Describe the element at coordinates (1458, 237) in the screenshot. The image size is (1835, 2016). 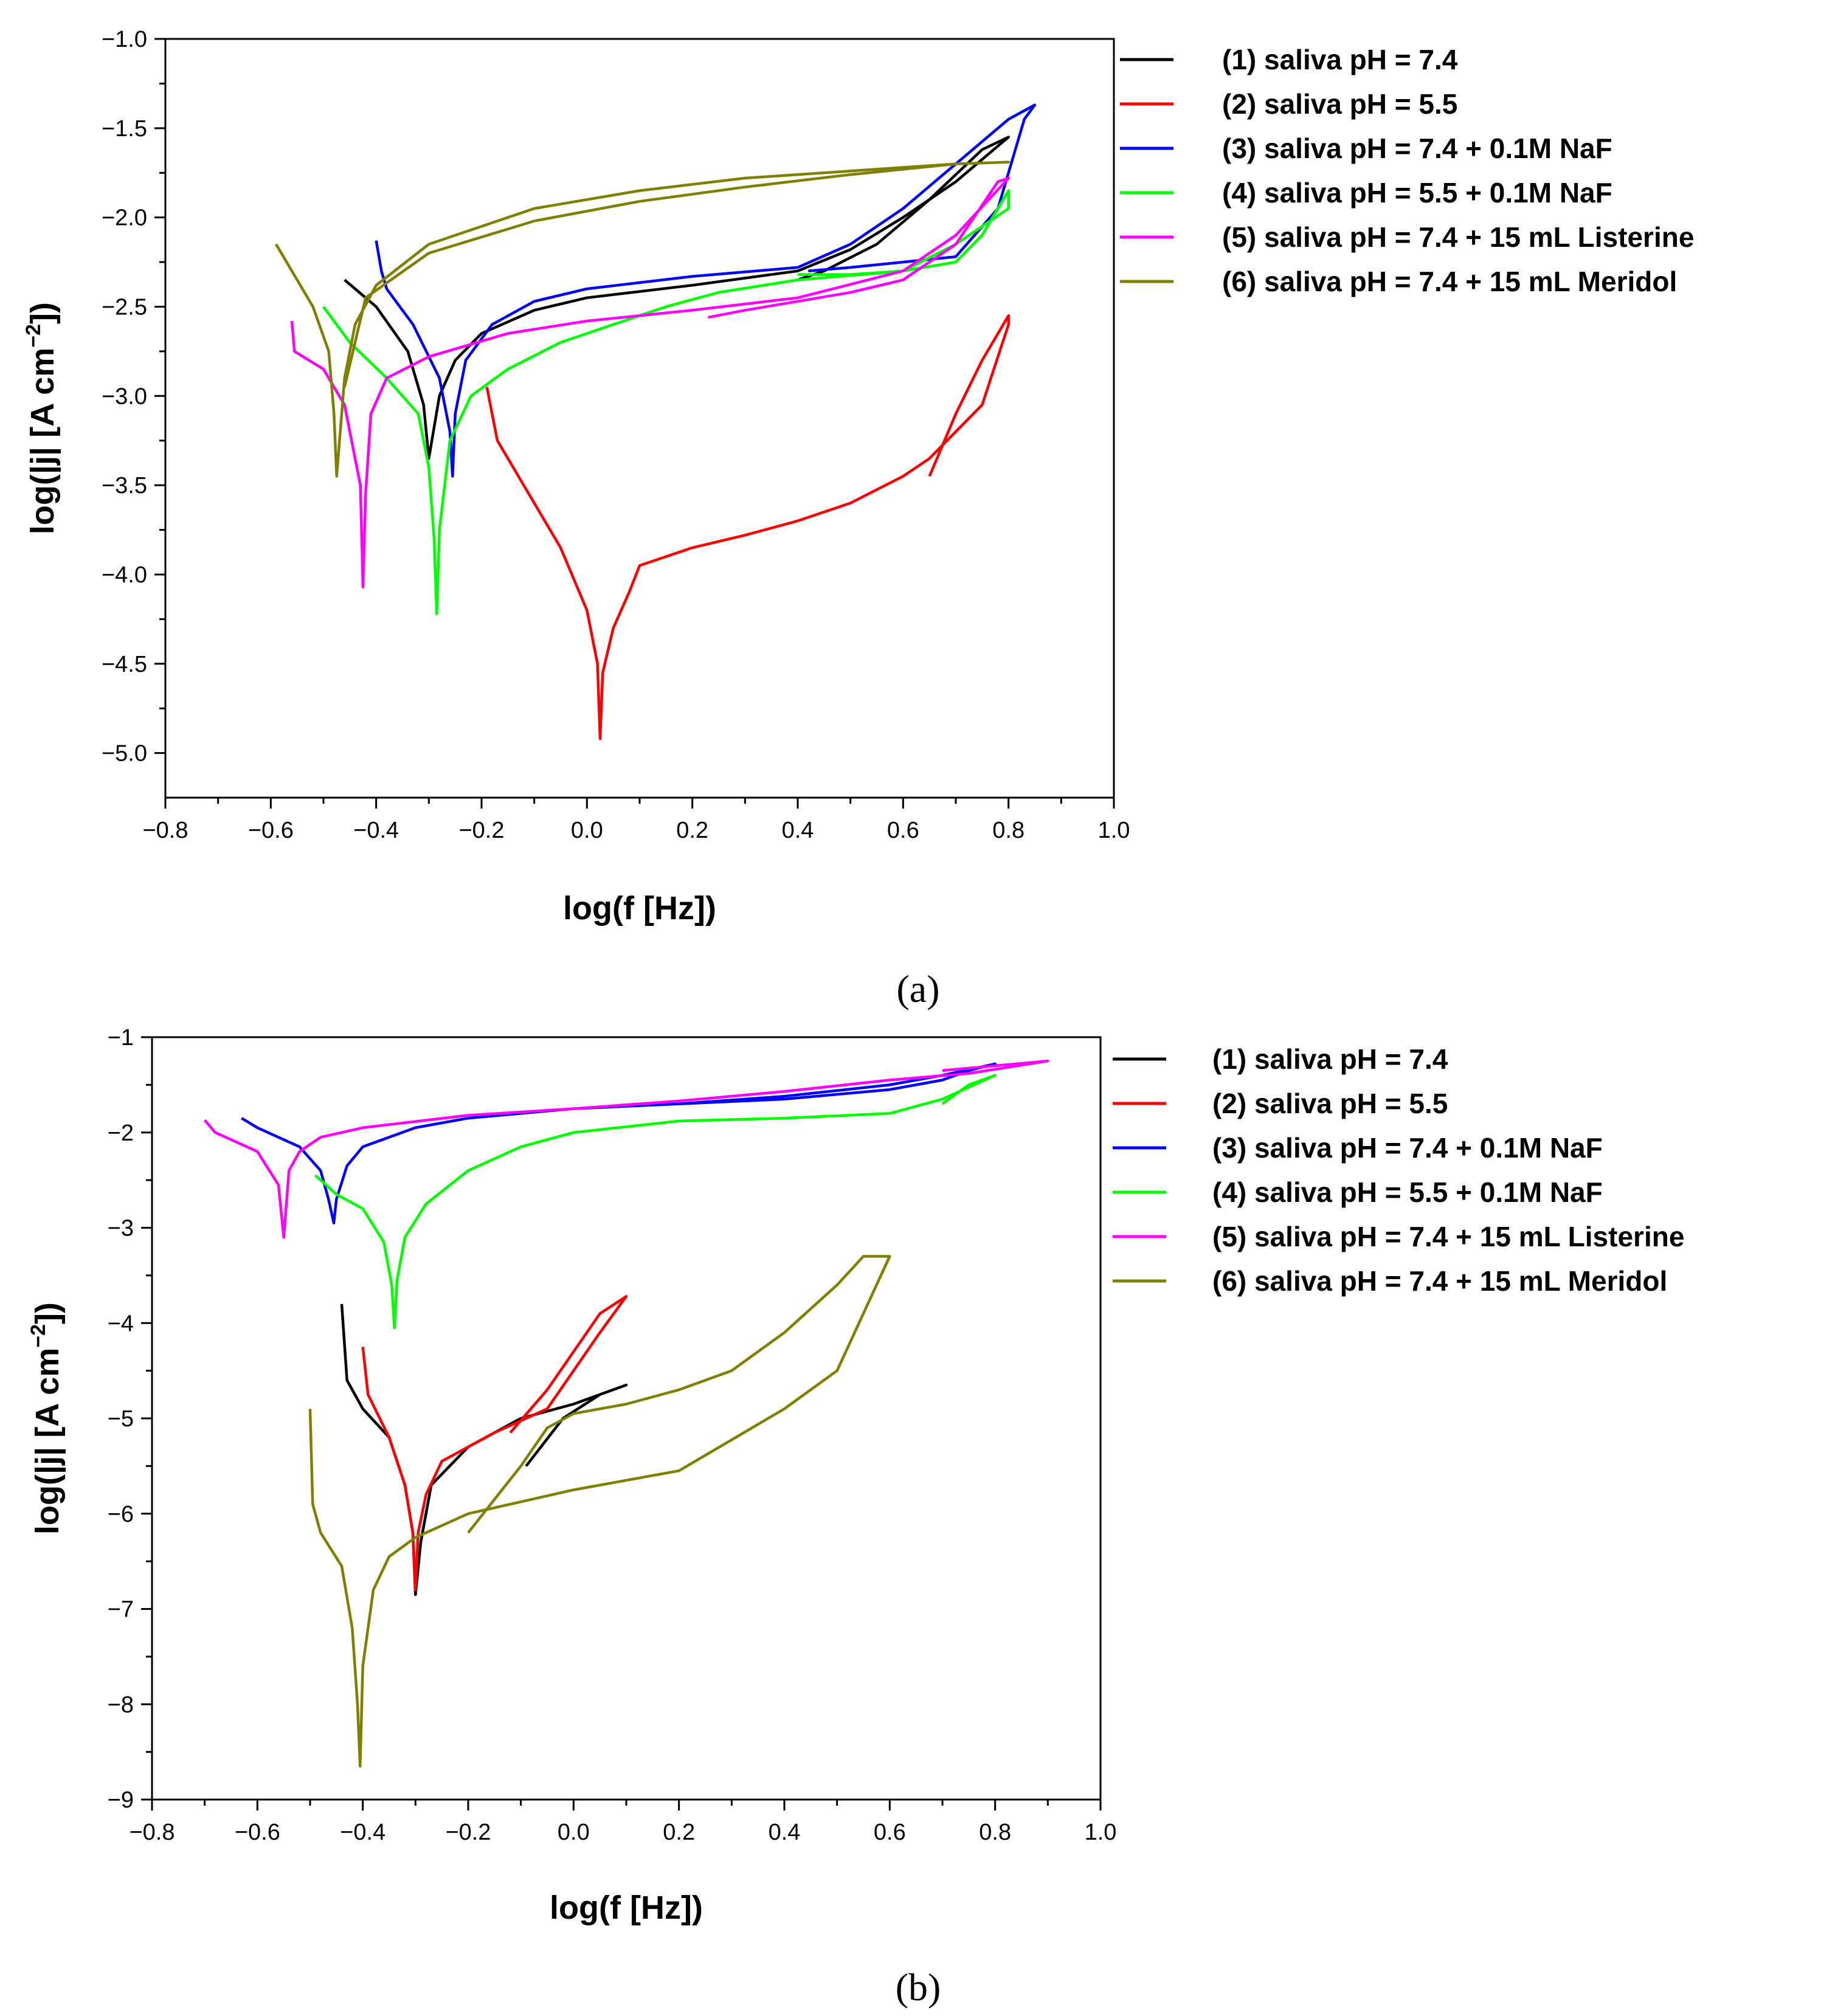
I see `panel-a-legend-label-5: (5) saliva pH = 7.4 + 15 mL Listerine` at that location.